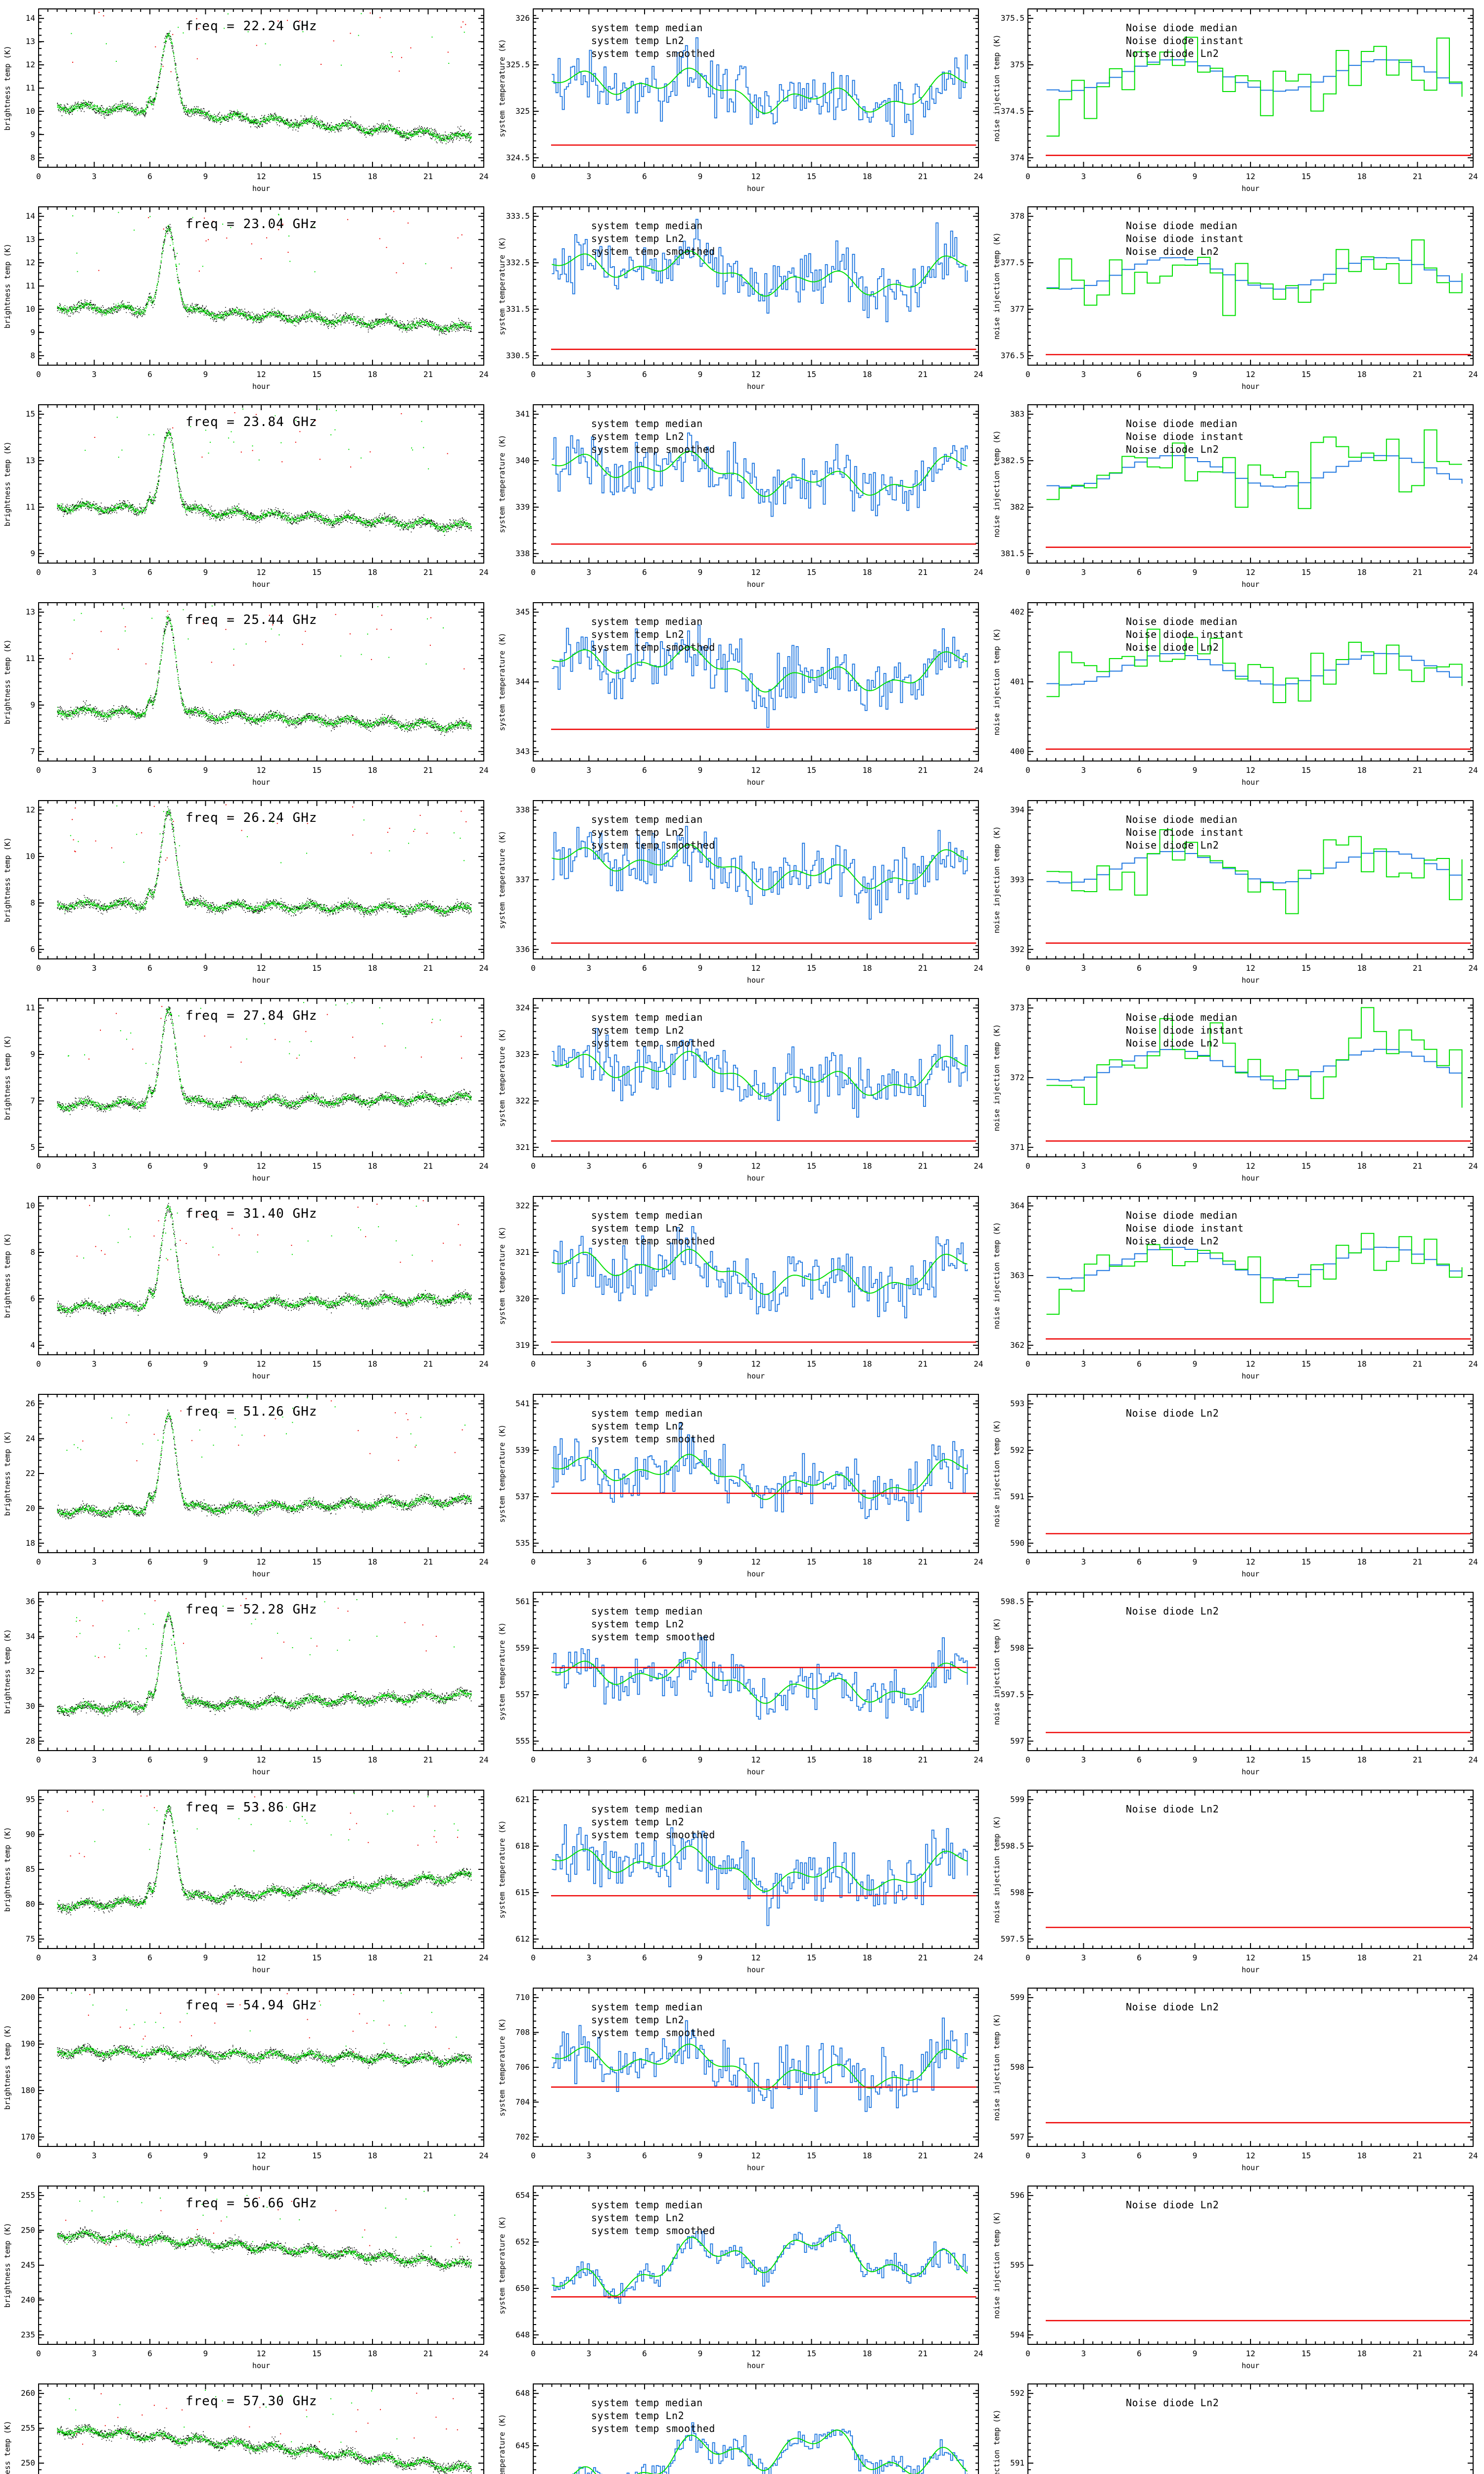  What do you see at coordinates (32, 1345) in the screenshot?
I see `y-tick-label: 4` at bounding box center [32, 1345].